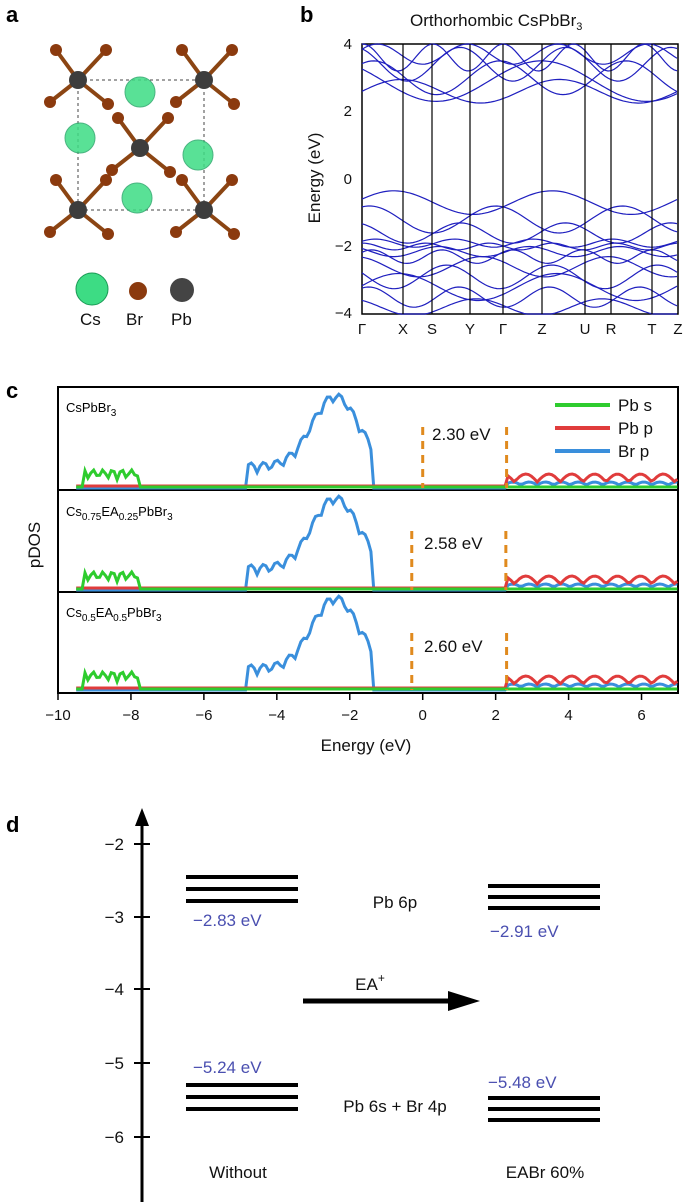 This screenshot has height=1202, width=684. Describe the element at coordinates (306, 14) in the screenshot. I see `panel-b-letter: b` at that location.